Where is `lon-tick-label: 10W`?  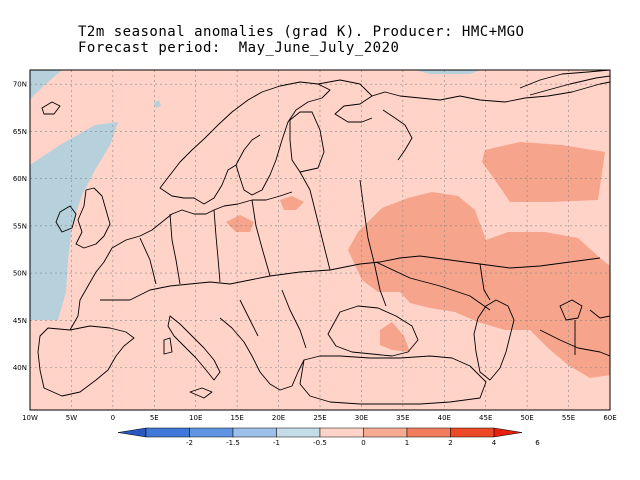 lon-tick-label: 10W is located at coordinates (30, 418).